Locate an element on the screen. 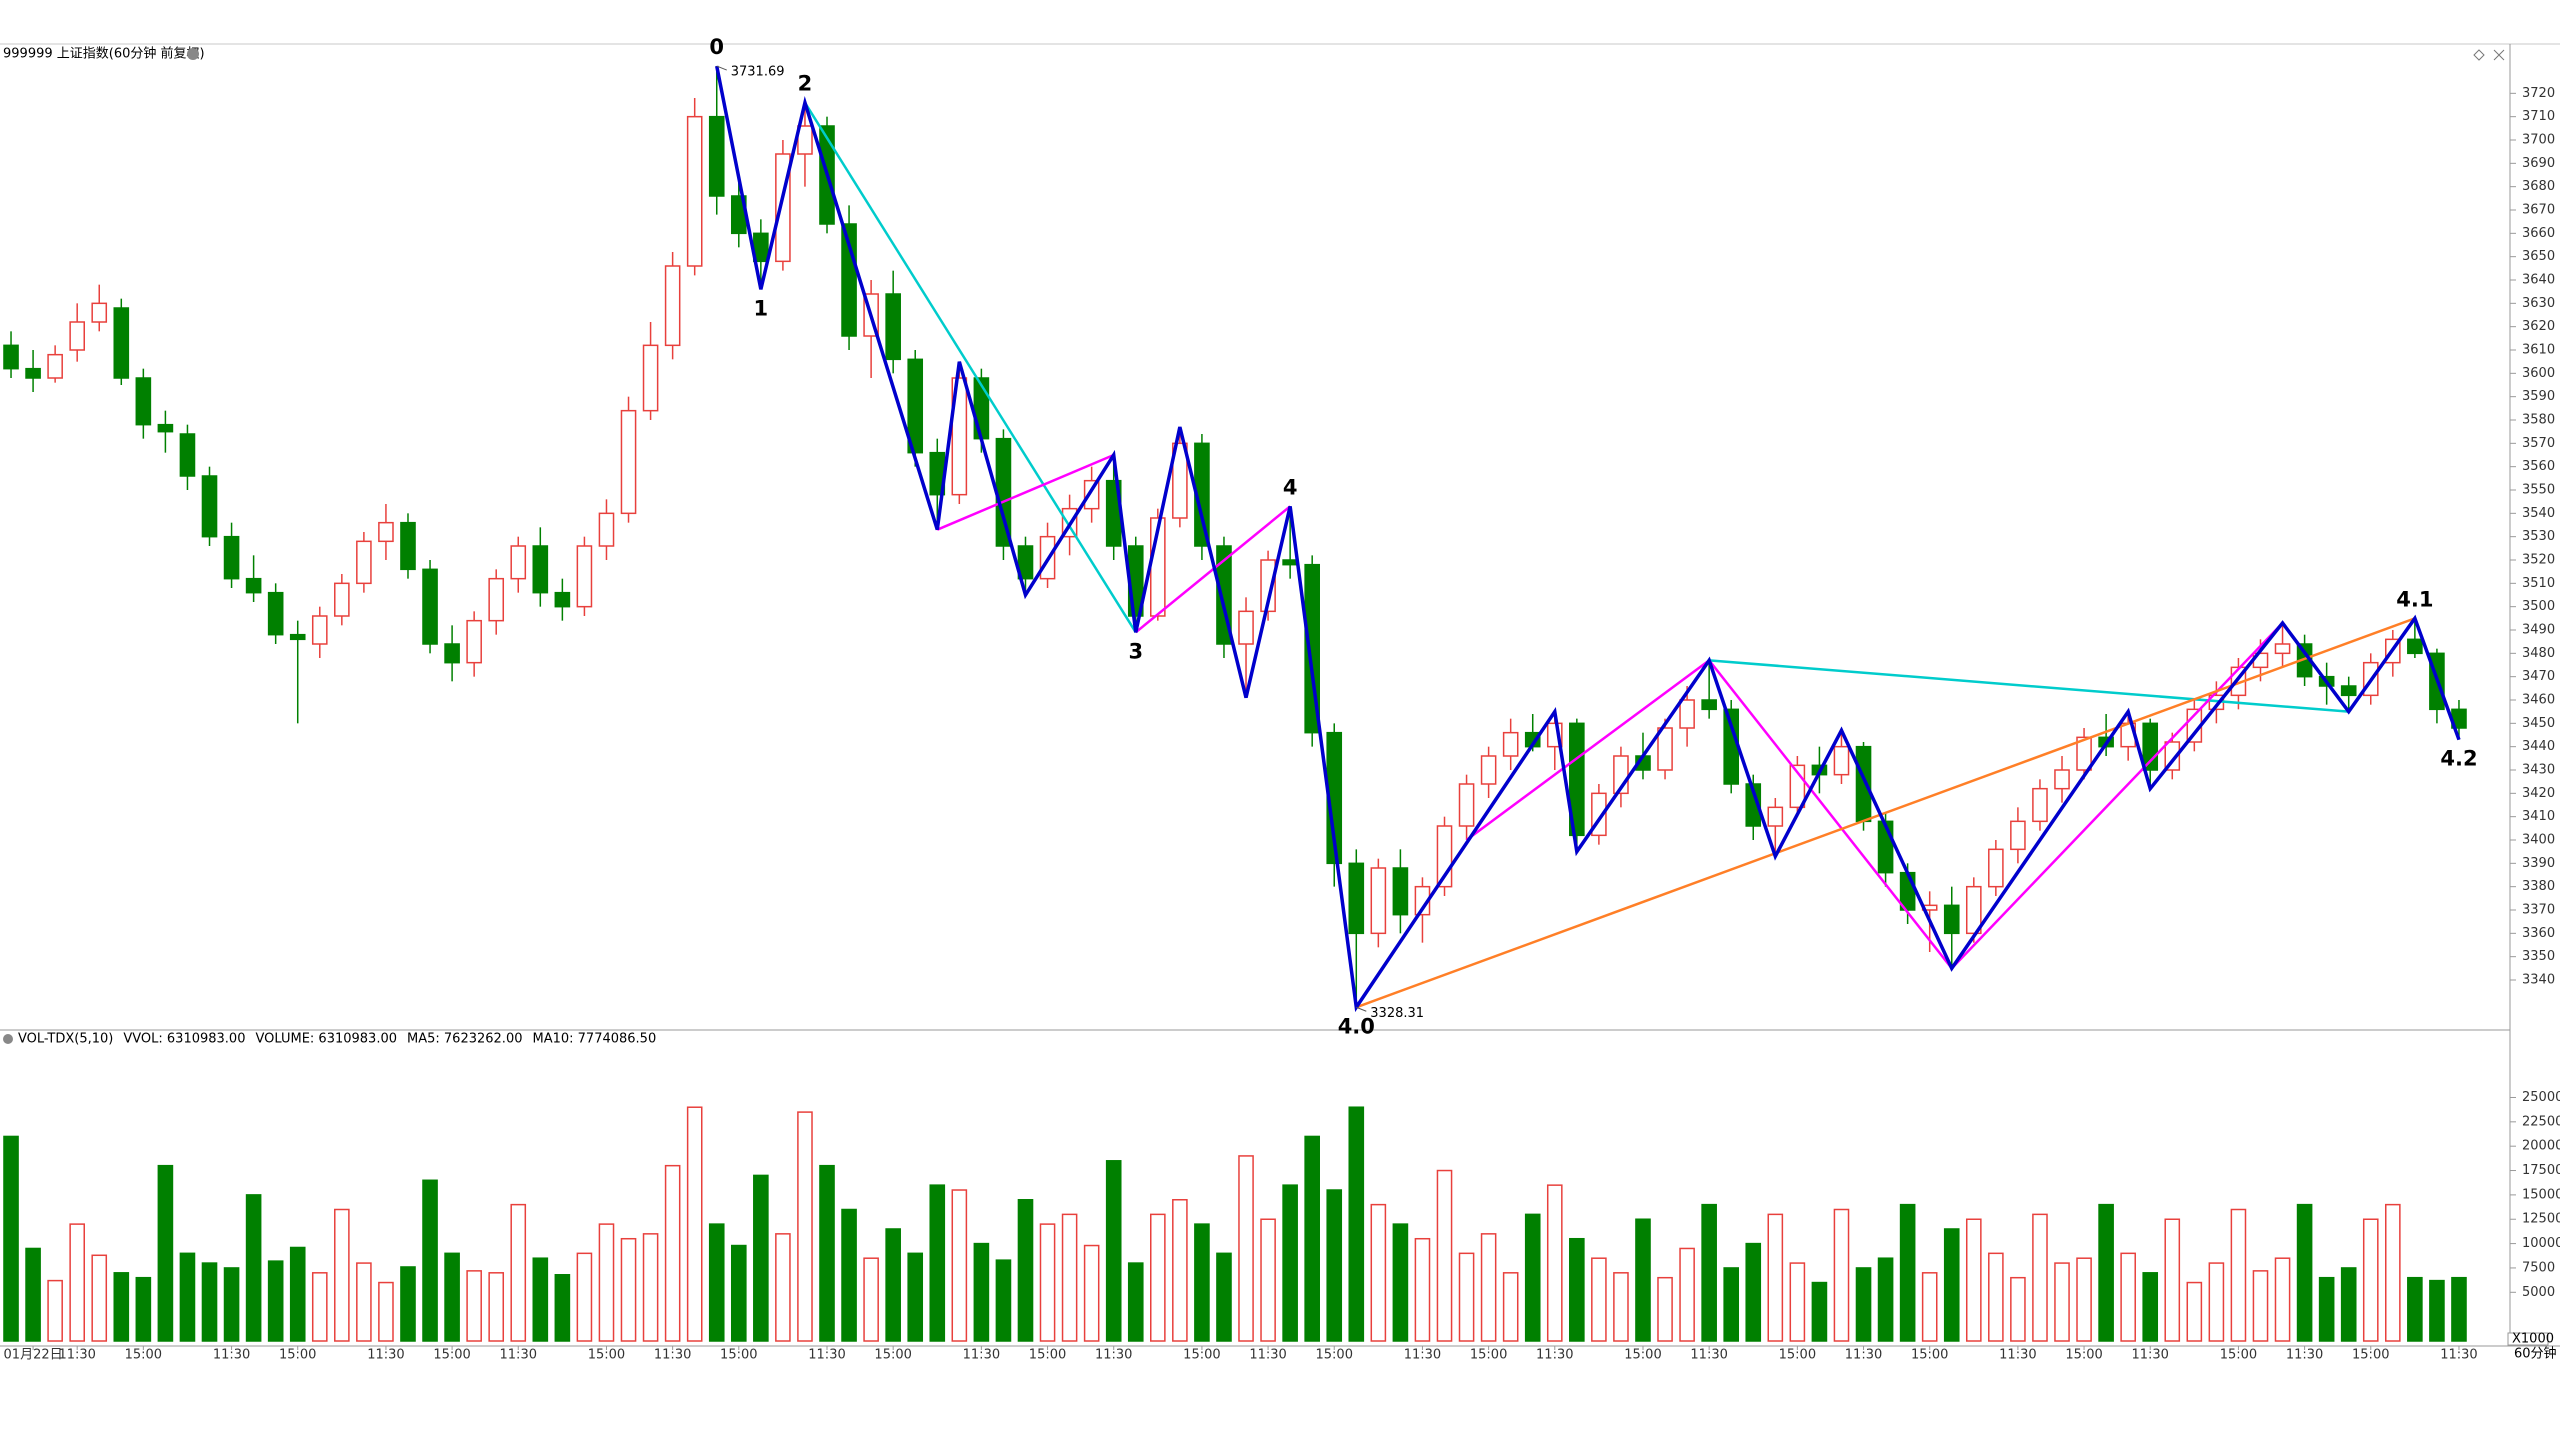  y-tick-label: 3400 is located at coordinates (2538, 840).